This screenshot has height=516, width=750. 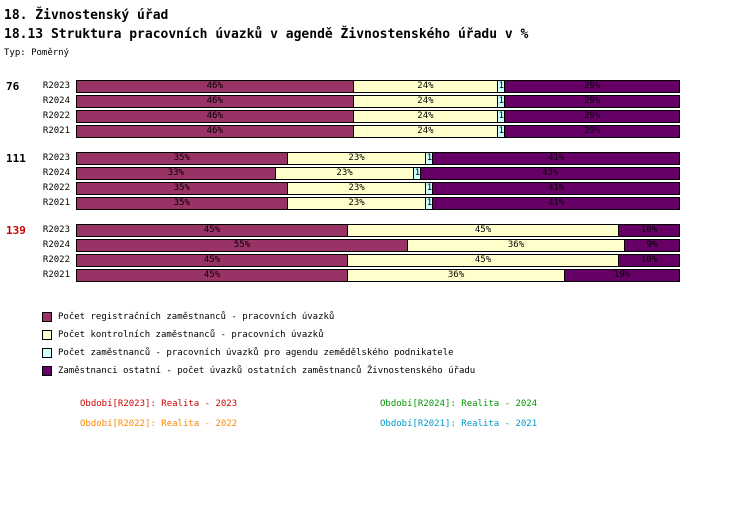 I want to click on period-label: Období[R2024]: Realita - 2024, so click(x=459, y=404).